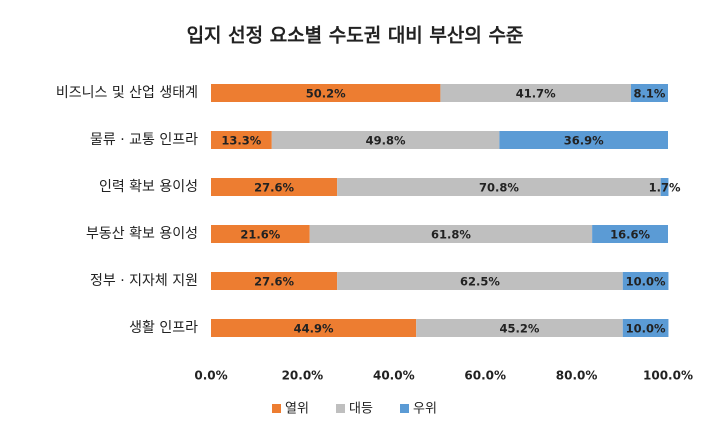 The image size is (710, 436). Describe the element at coordinates (668, 376) in the screenshot. I see `x-tick-label: 100.0%` at that location.